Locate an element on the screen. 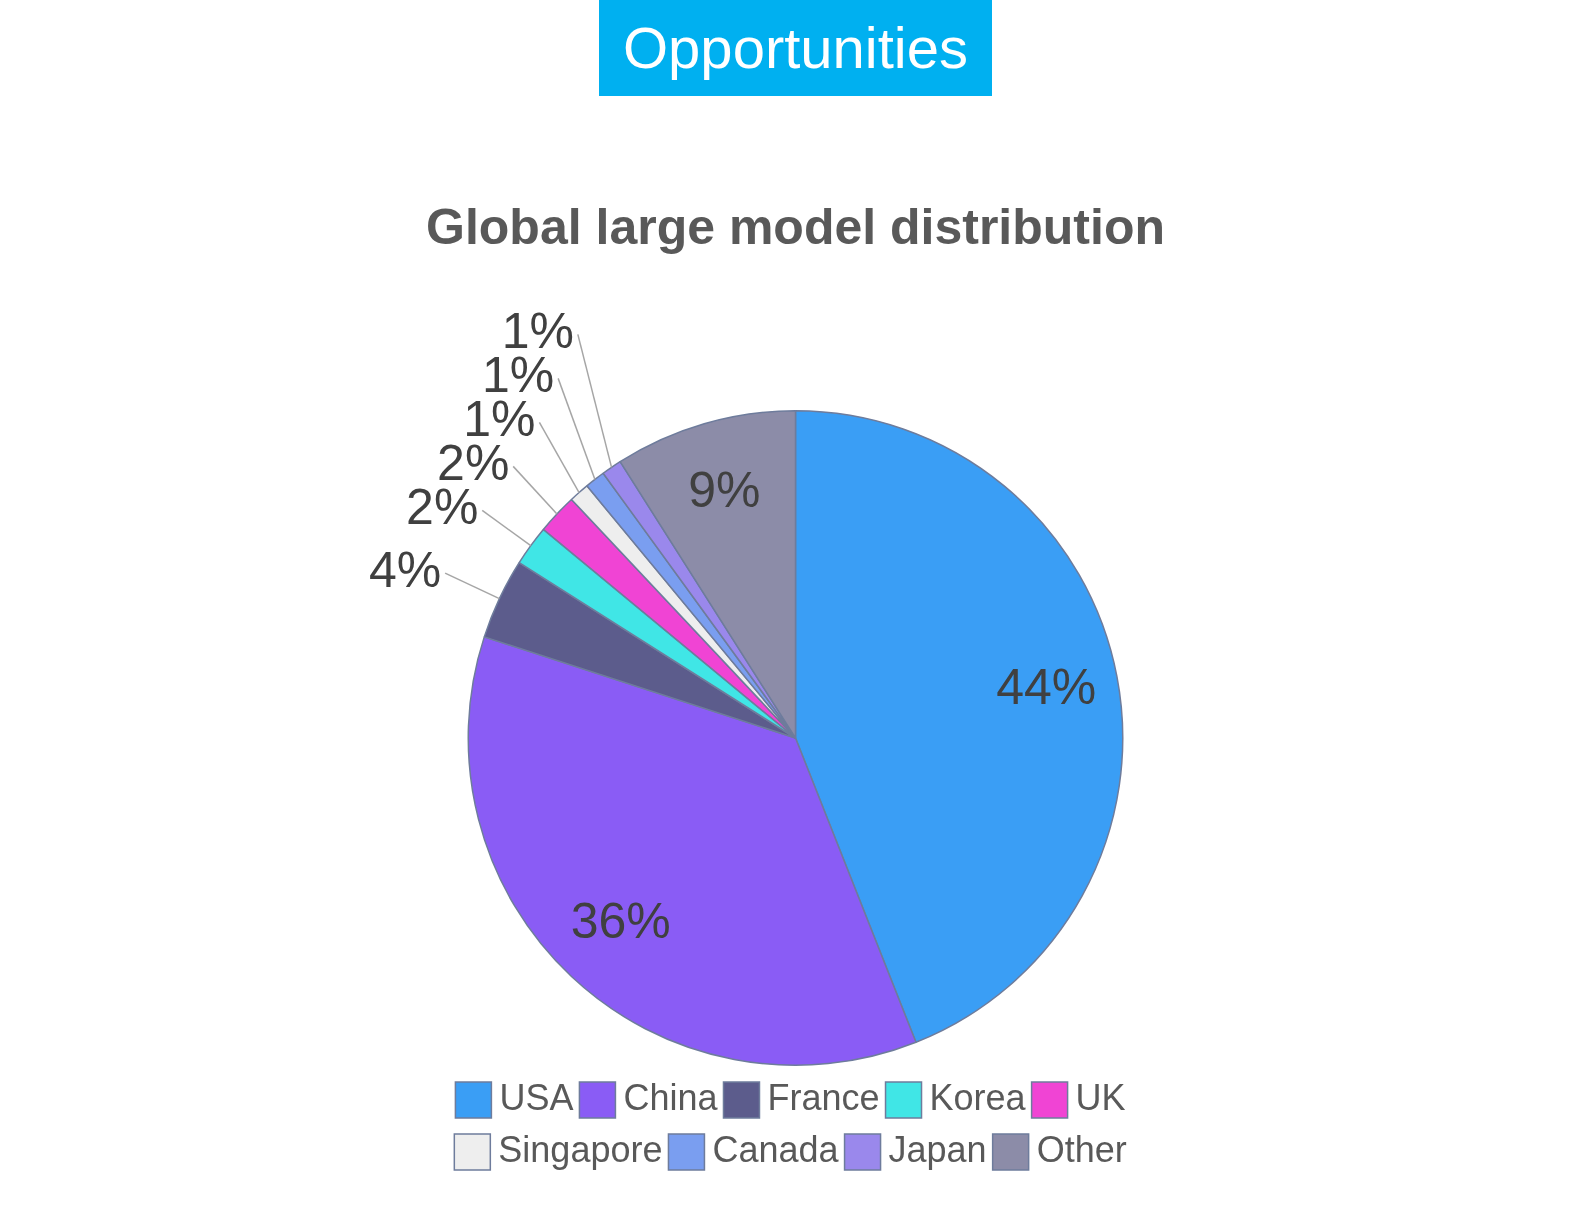 Image resolution: width=1591 pixels, height=1225 pixels. data-label: 4% is located at coordinates (405, 569).